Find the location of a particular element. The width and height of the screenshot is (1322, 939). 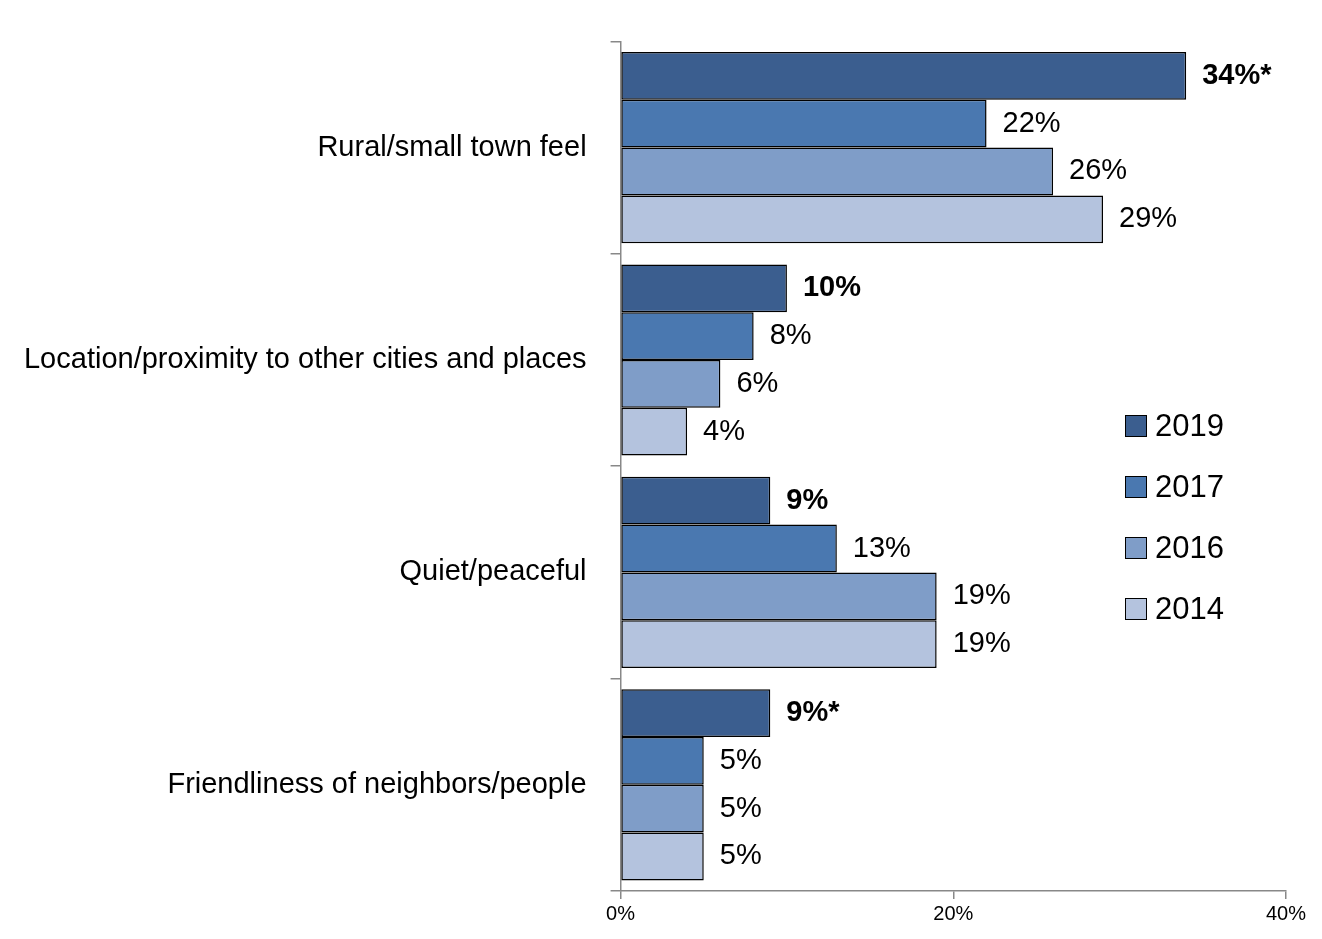

data-label: 29% is located at coordinates (1148, 217).